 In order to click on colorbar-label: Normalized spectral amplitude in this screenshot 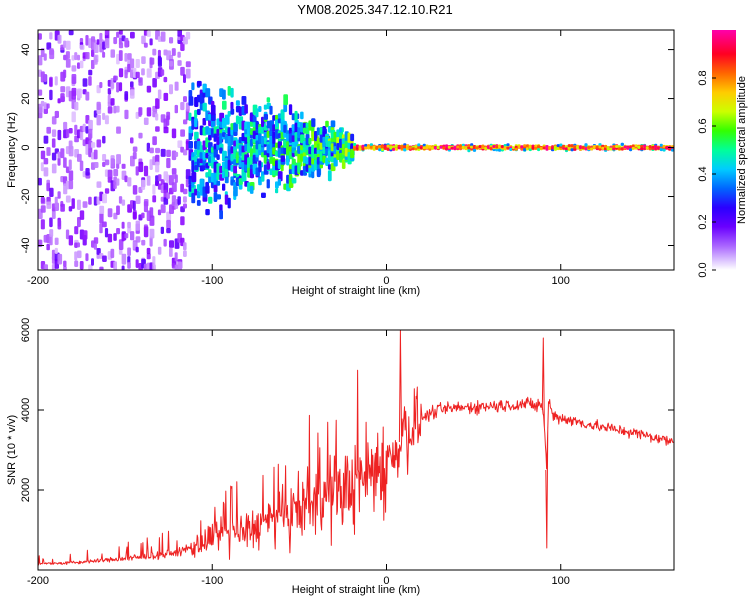, I will do `click(742, 150)`.